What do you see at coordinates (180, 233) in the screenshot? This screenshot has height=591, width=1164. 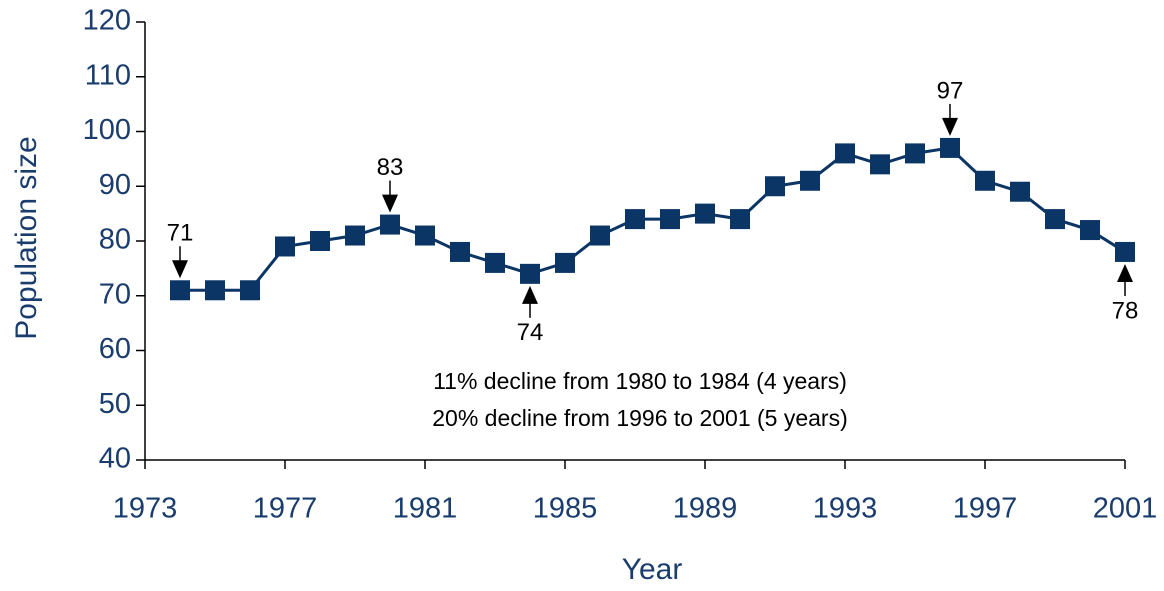 I see `data-label: 71` at bounding box center [180, 233].